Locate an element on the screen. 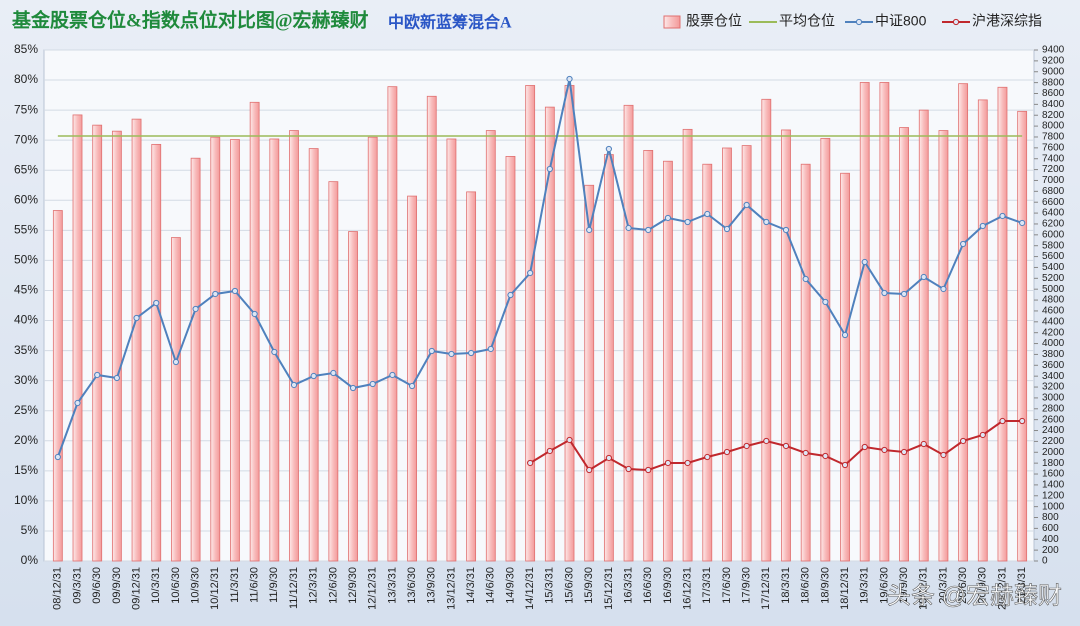 The width and height of the screenshot is (1080, 626). chart-subtitle: 中欧新蓝筹混合A is located at coordinates (450, 22).